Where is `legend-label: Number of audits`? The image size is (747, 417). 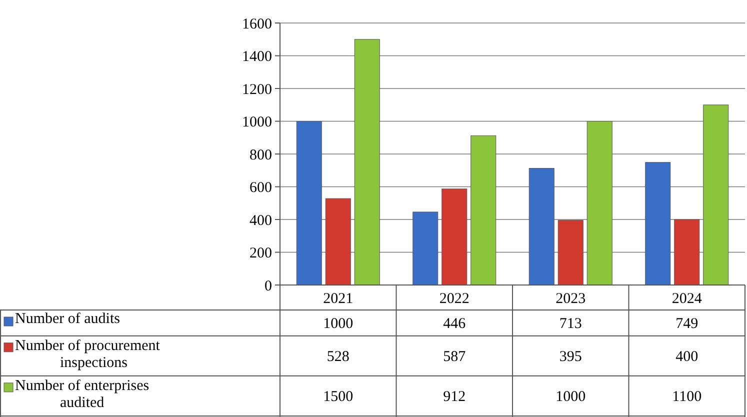
legend-label: Number of audits is located at coordinates (67, 318).